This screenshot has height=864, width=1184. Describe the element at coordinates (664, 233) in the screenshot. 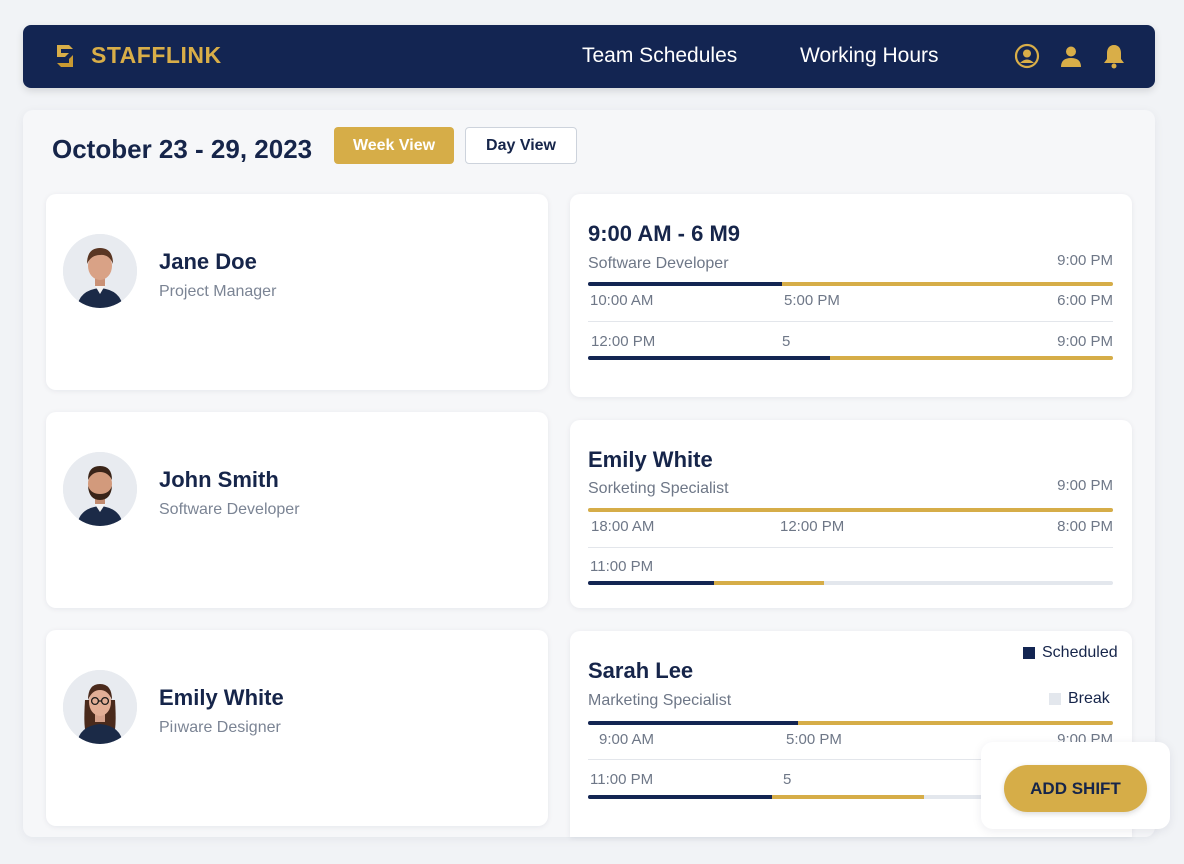

I see `schedule-title: 9:00 AM - 6 M9` at that location.